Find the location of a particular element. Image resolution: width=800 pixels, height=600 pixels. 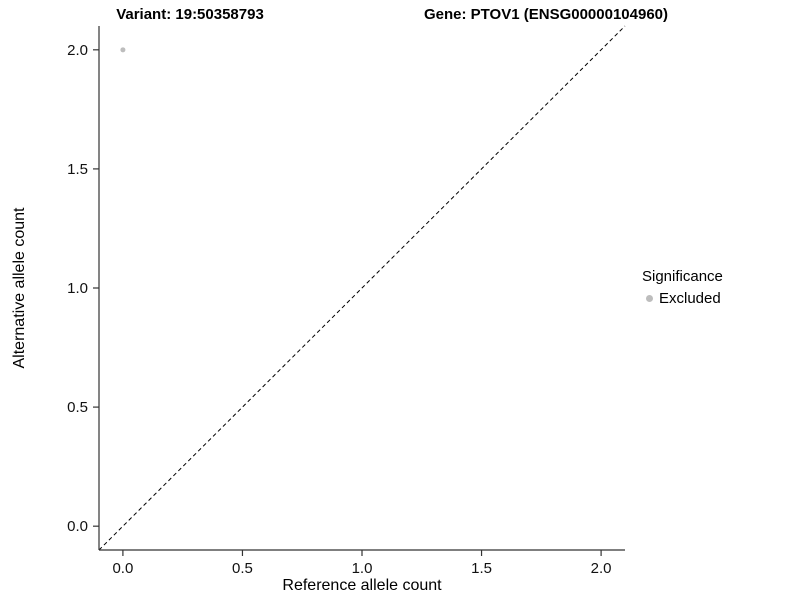

legend-entry-excluded: Excluded is located at coordinates (682, 298).